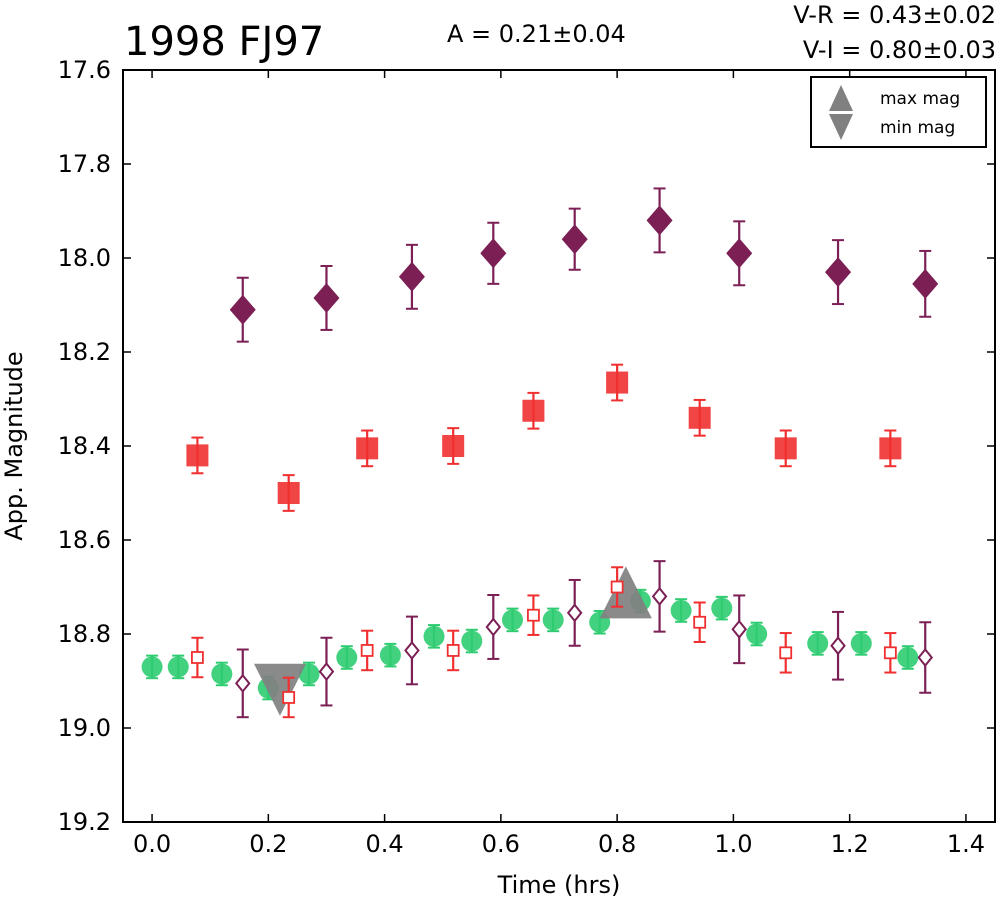  I want to click on y-tick-label: 17.8, so click(84, 164).